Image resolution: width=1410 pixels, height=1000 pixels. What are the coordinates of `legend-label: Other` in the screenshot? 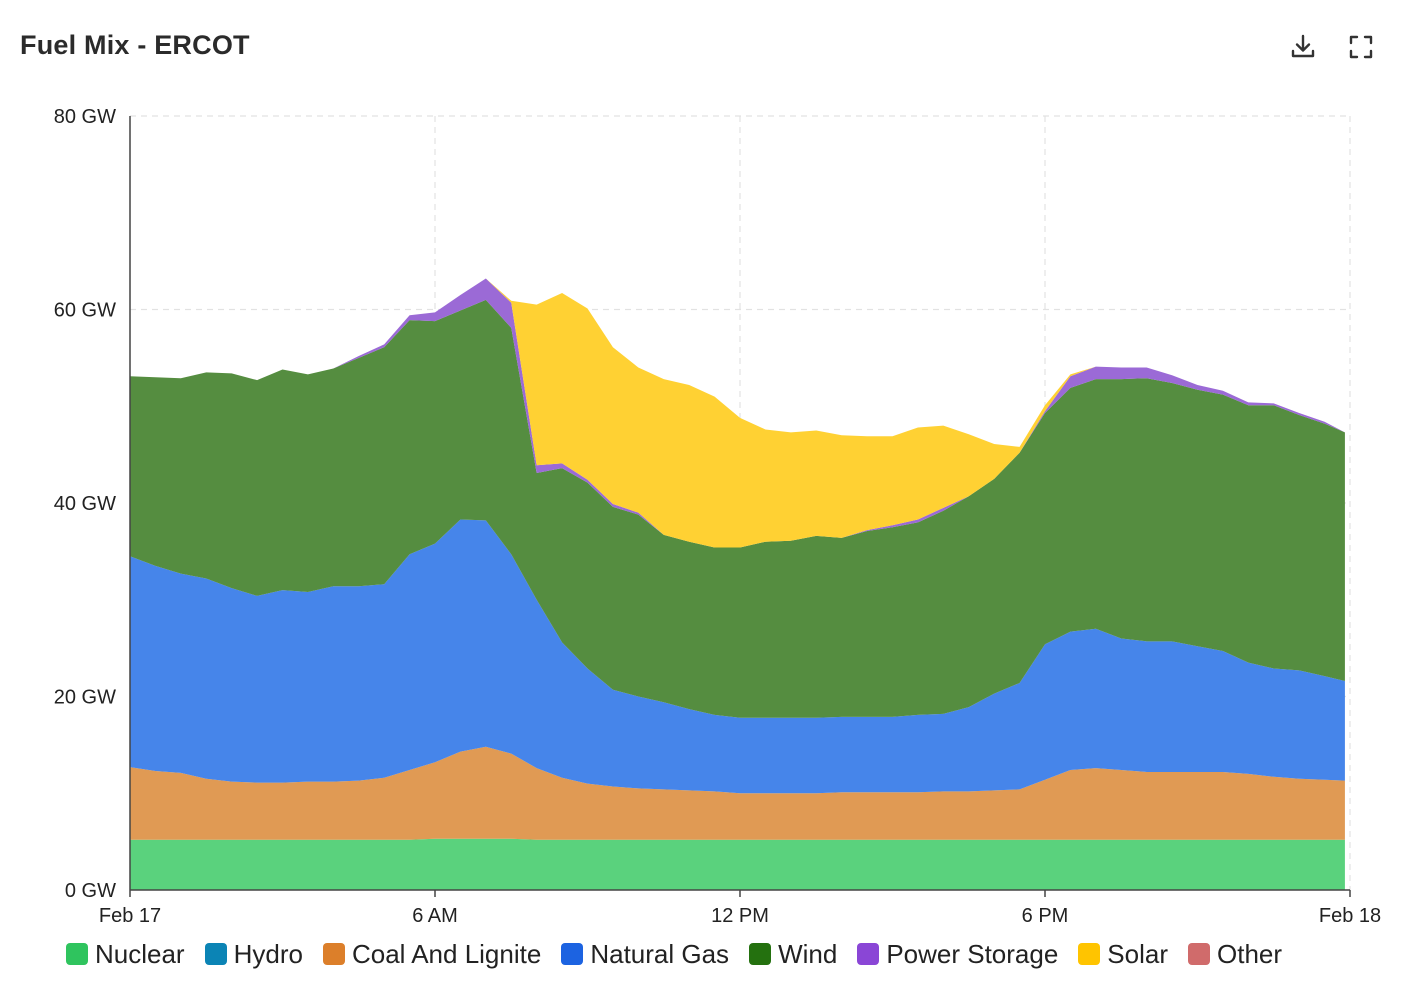 It's located at (1250, 953).